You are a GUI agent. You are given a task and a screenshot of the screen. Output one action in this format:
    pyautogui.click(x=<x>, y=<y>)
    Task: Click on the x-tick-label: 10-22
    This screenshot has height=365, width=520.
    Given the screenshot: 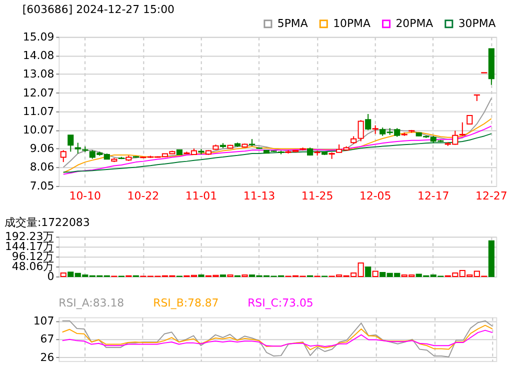 What is the action you would take?
    pyautogui.click(x=143, y=195)
    